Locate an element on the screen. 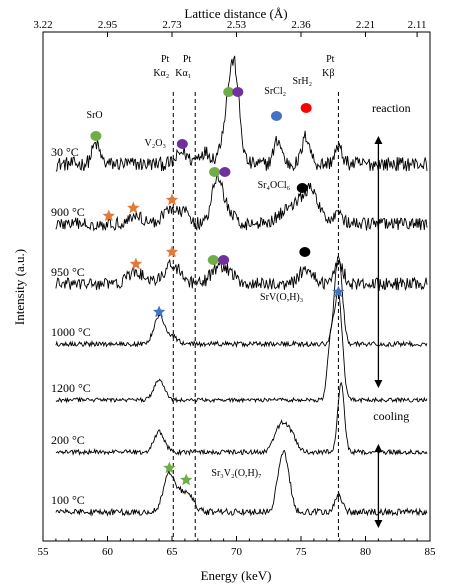 This screenshot has height=588, width=461. x-tick-label: 80 is located at coordinates (366, 552).